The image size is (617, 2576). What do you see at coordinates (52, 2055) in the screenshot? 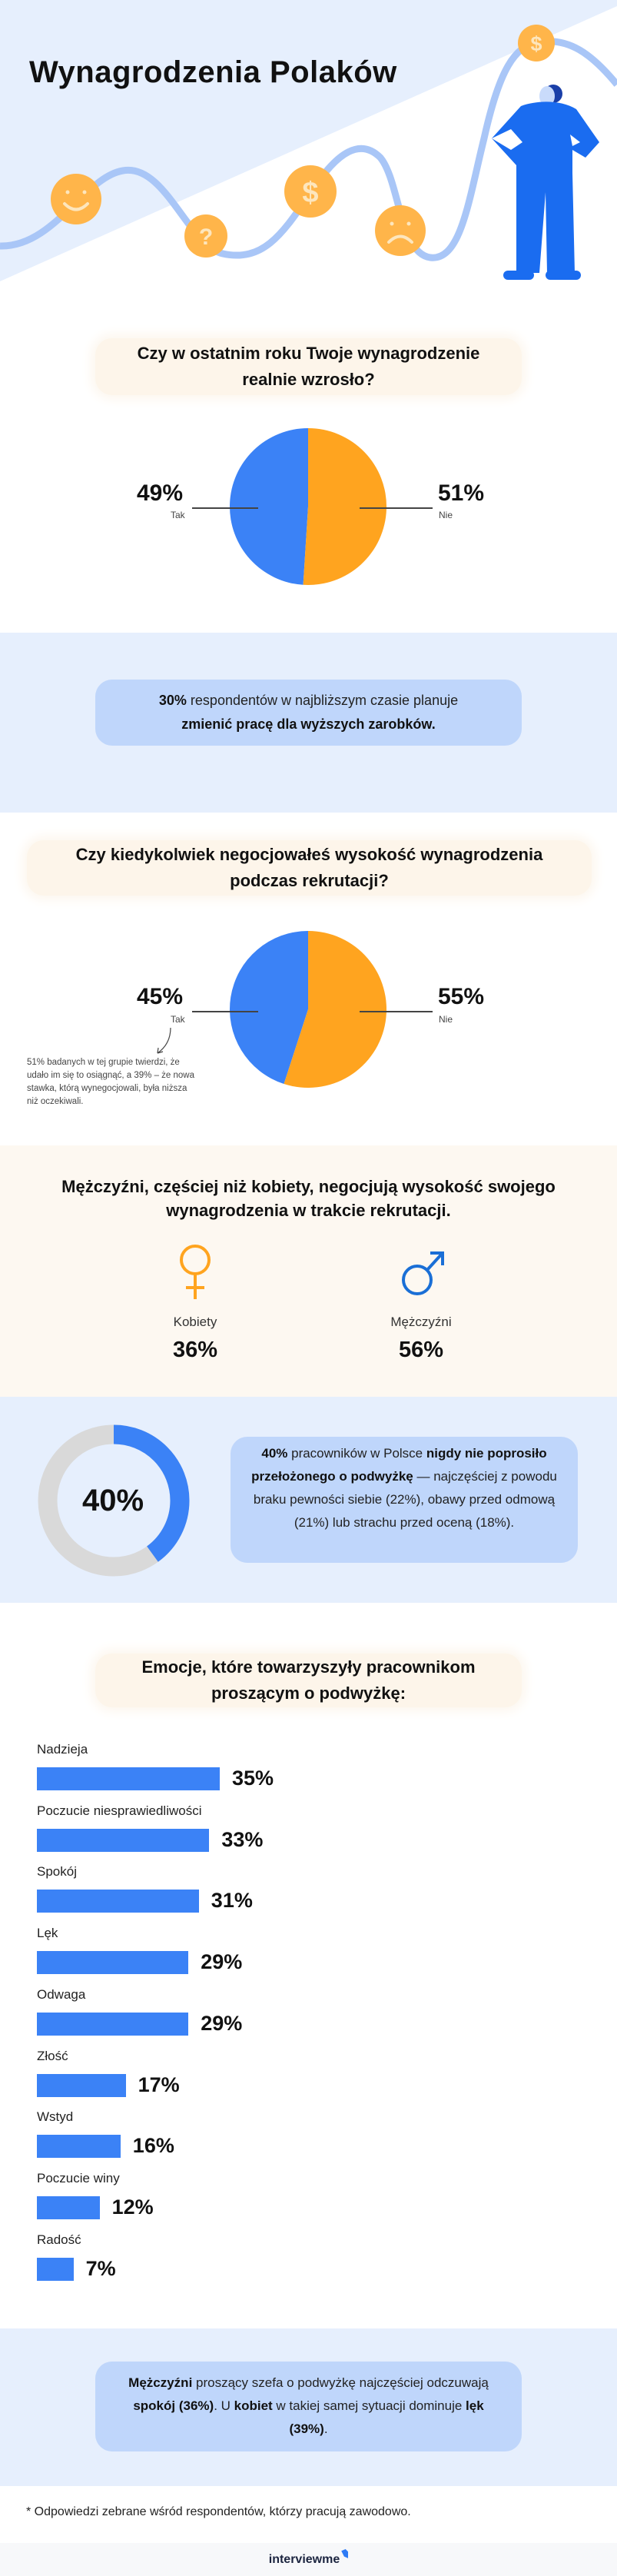
I see `bar-label: Złość` at bounding box center [52, 2055].